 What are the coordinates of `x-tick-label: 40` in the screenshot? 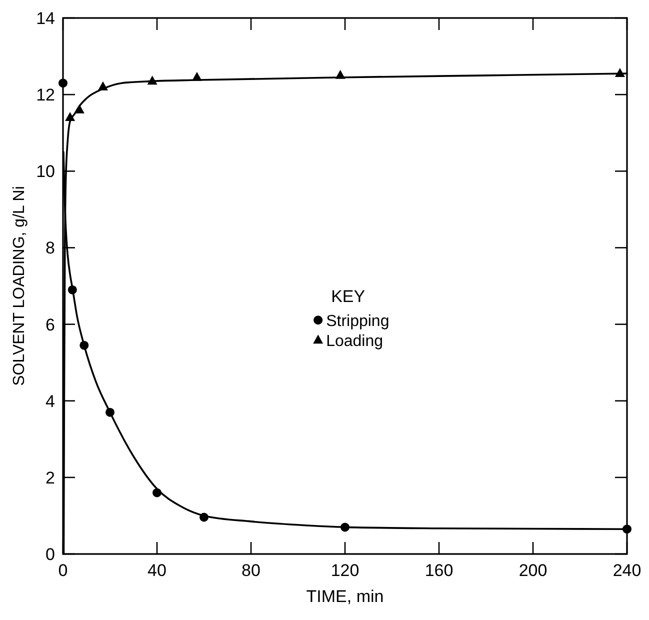 It's located at (157, 570).